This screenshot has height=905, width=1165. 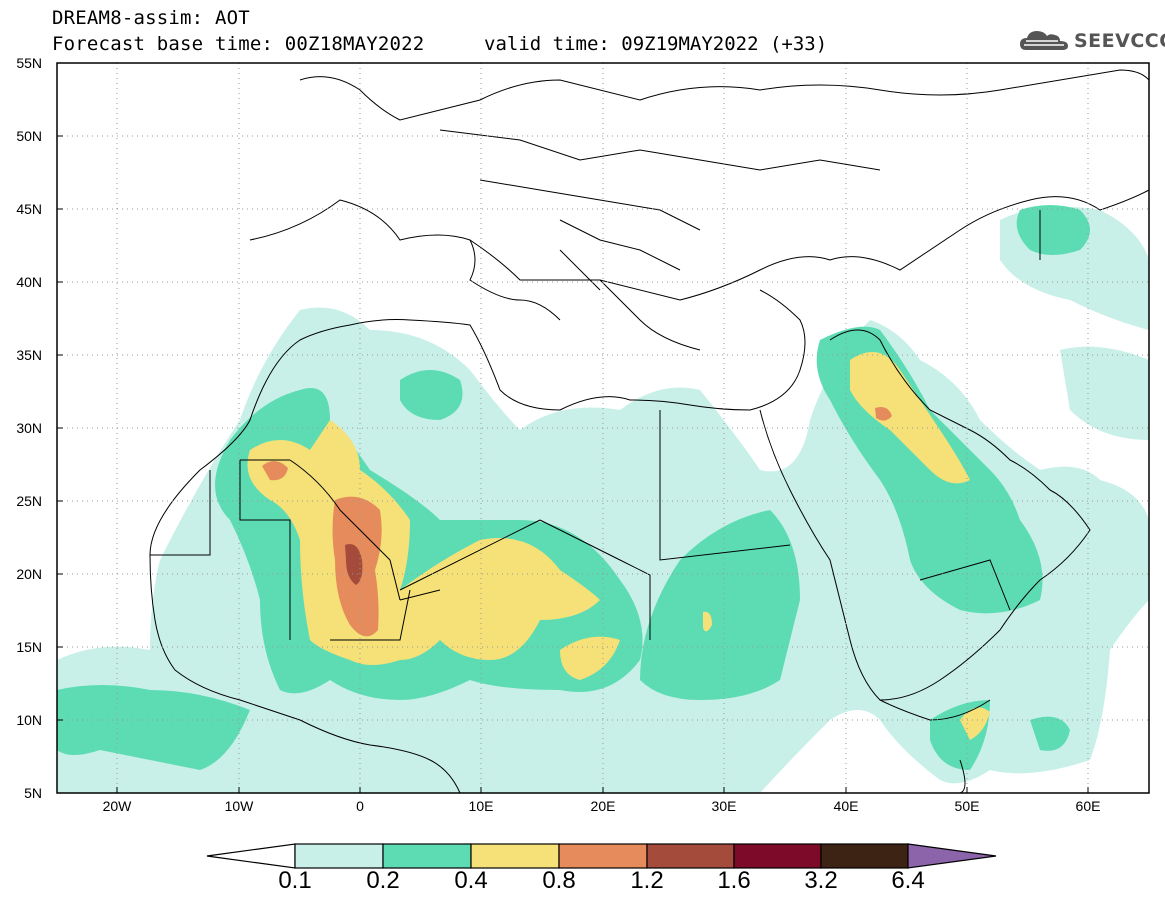 What do you see at coordinates (481, 806) in the screenshot?
I see `lon-label: 10E` at bounding box center [481, 806].